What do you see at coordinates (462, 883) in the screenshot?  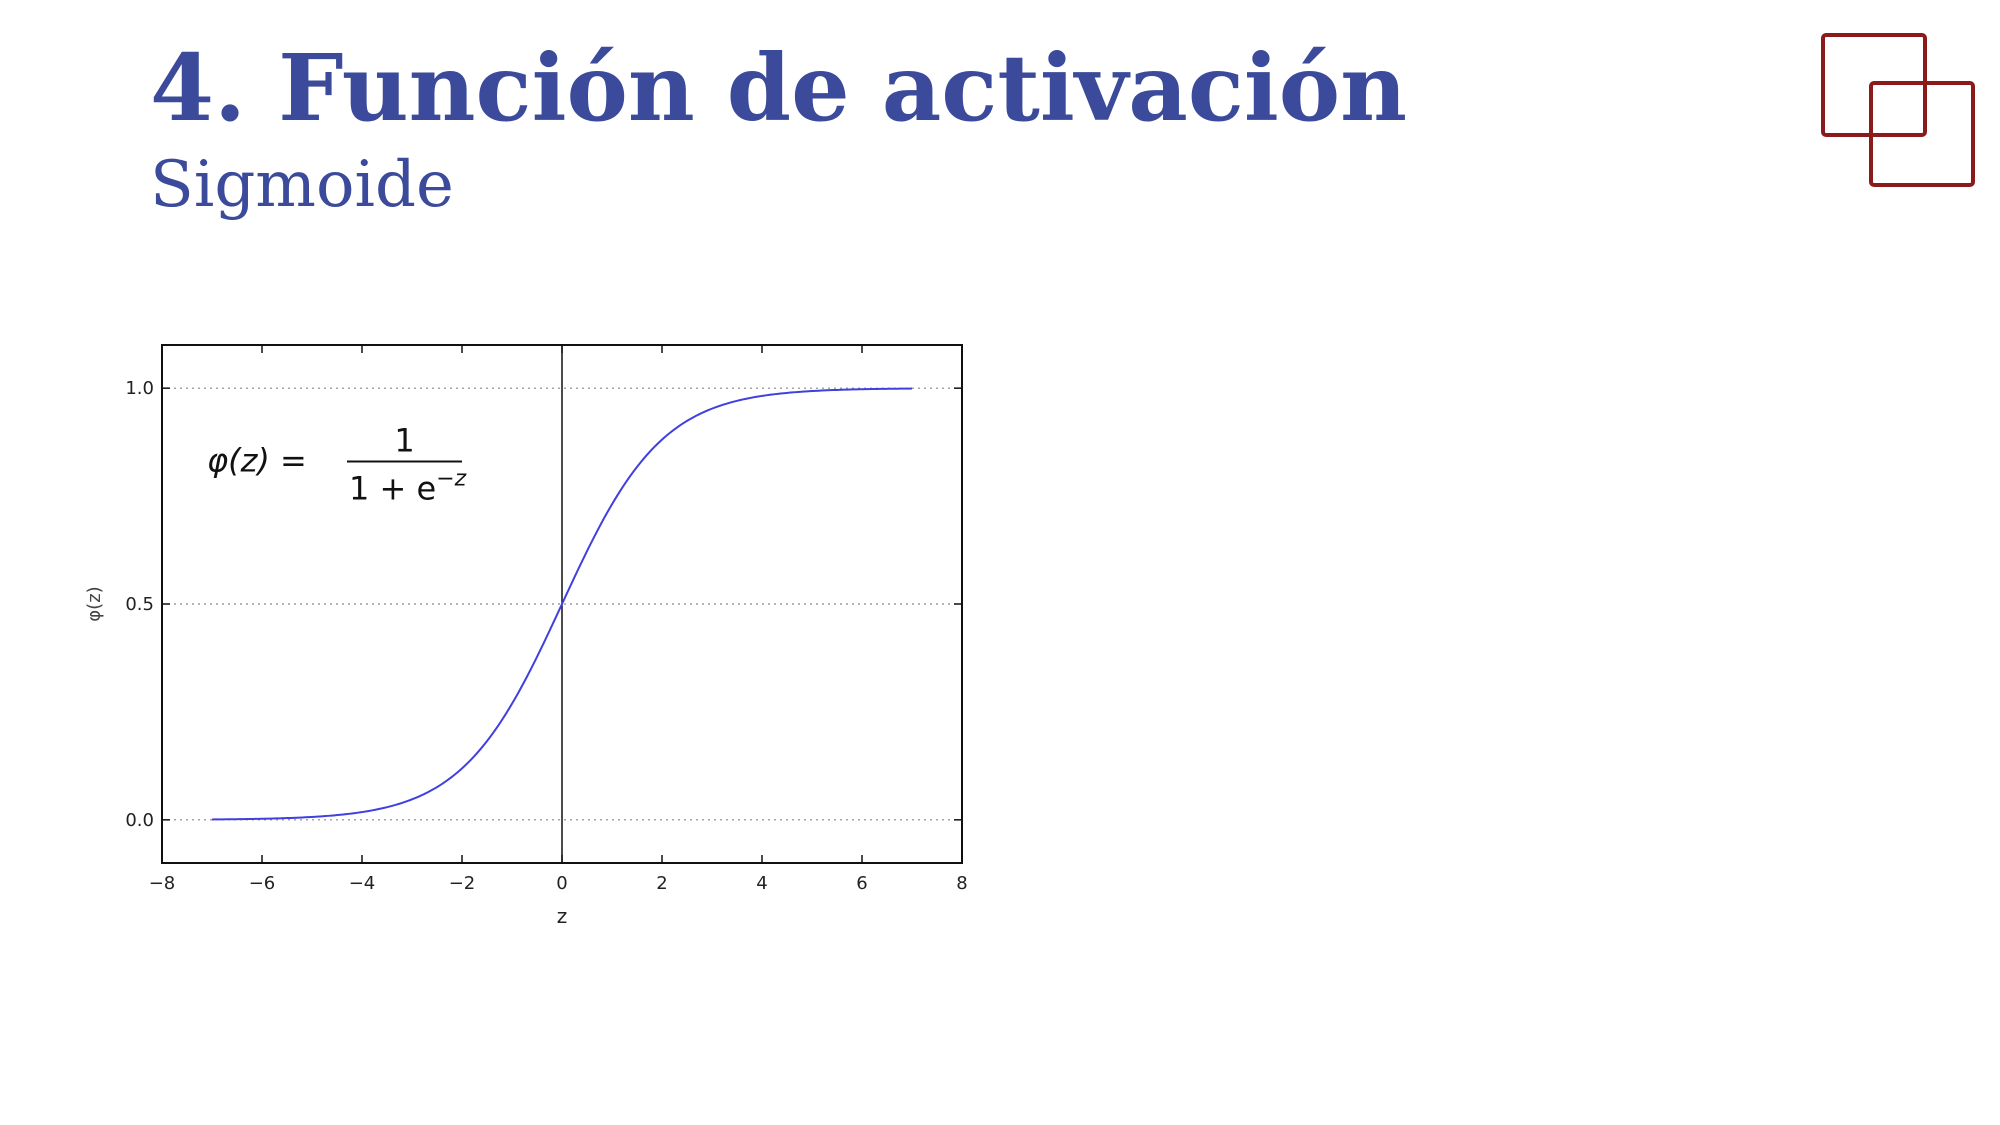 I see `x-tick-label: −2` at bounding box center [462, 883].